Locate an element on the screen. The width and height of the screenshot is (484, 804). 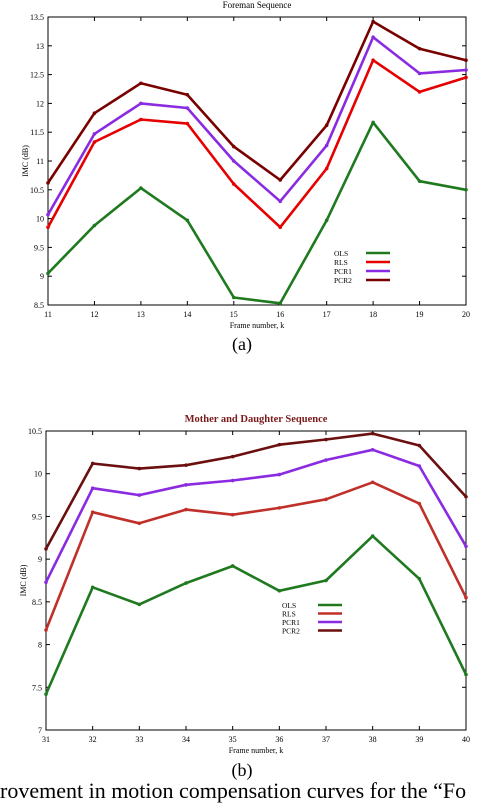
legend-label: RLS is located at coordinates (341, 262).